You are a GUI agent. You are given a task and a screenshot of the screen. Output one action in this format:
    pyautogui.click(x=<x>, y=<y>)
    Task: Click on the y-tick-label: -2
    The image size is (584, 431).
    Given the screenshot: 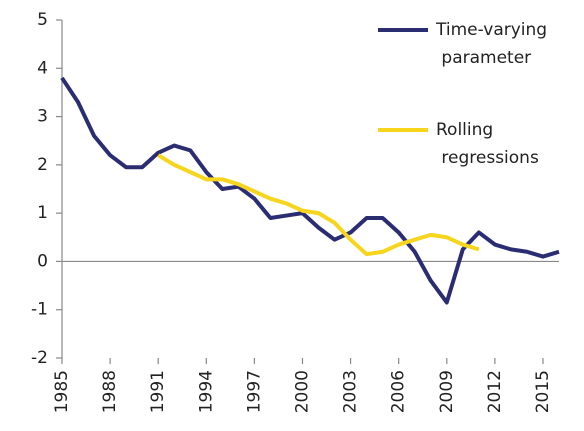 What is the action you would take?
    pyautogui.click(x=39, y=358)
    